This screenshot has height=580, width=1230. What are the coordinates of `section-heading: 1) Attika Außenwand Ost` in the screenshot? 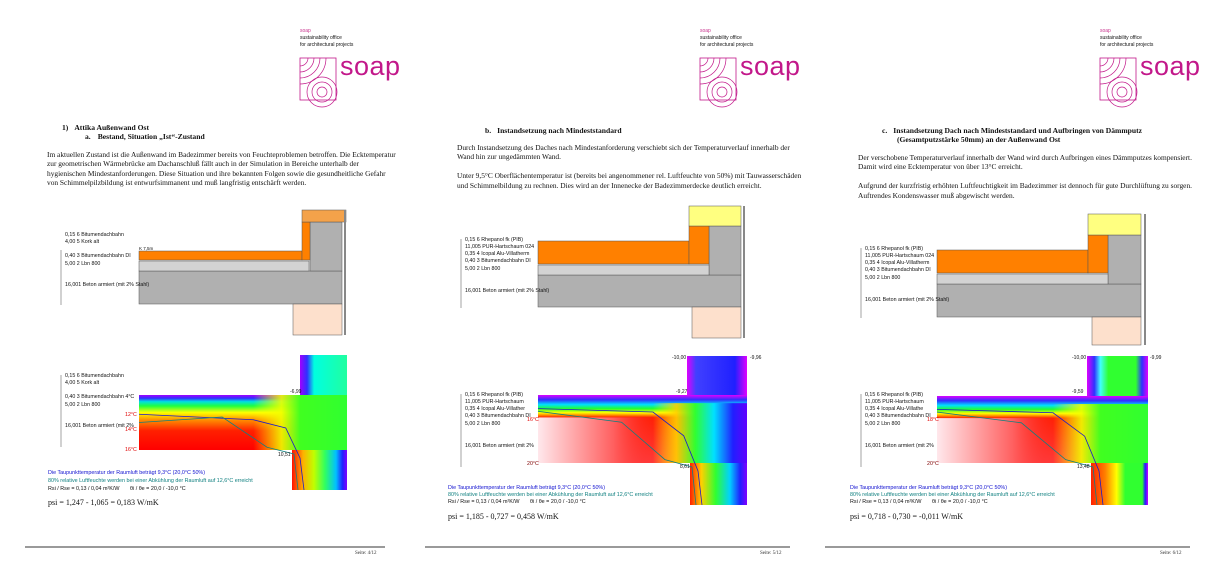 It's located at (105, 127).